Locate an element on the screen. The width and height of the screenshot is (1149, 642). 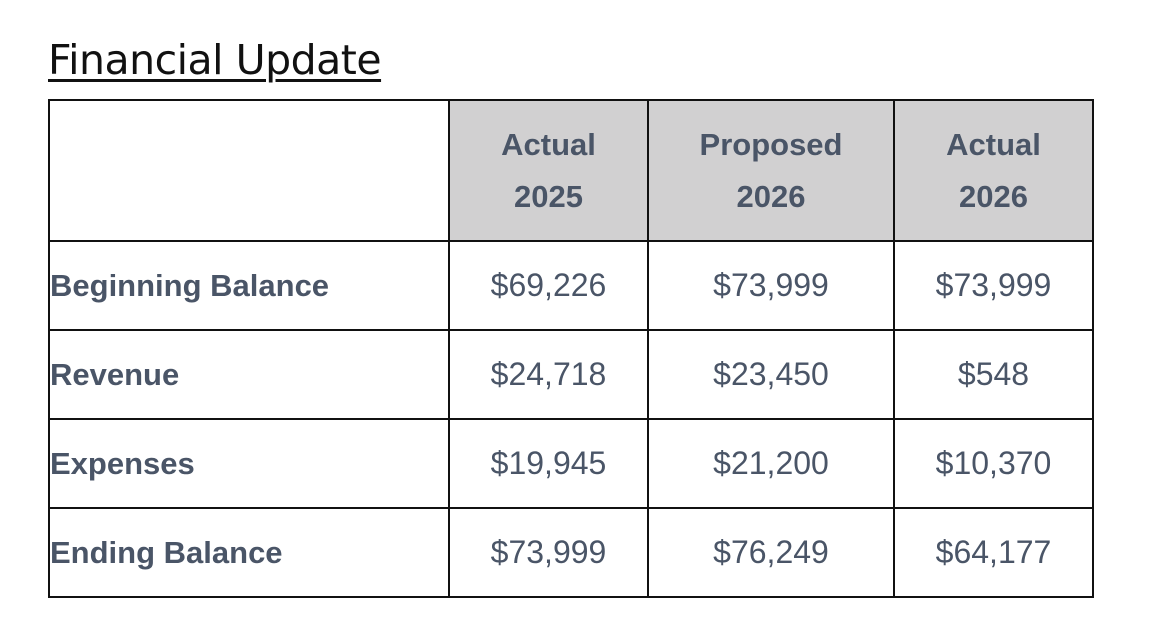
page-title: Financial Update is located at coordinates (215, 60).